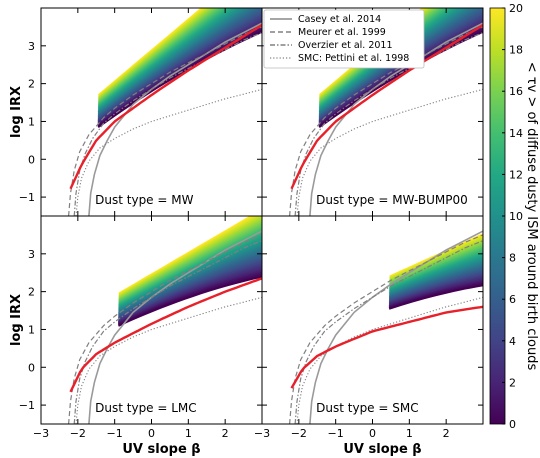 The height and width of the screenshot is (458, 540). Describe the element at coordinates (516, 133) in the screenshot. I see `colorbar-tick-label: 14` at that location.